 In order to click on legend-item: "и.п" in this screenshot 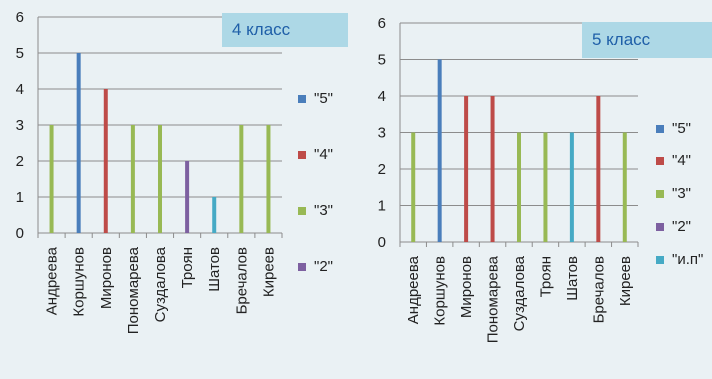, I will do `click(679, 259)`.